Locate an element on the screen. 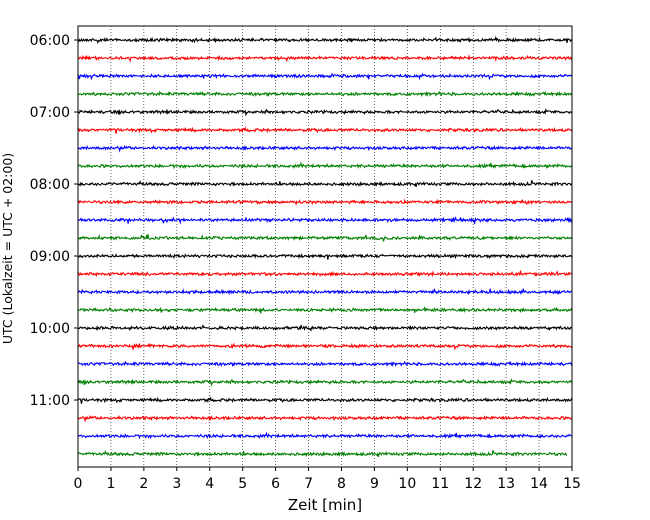  y-tick-label-2: 08:00 is located at coordinates (50, 185).